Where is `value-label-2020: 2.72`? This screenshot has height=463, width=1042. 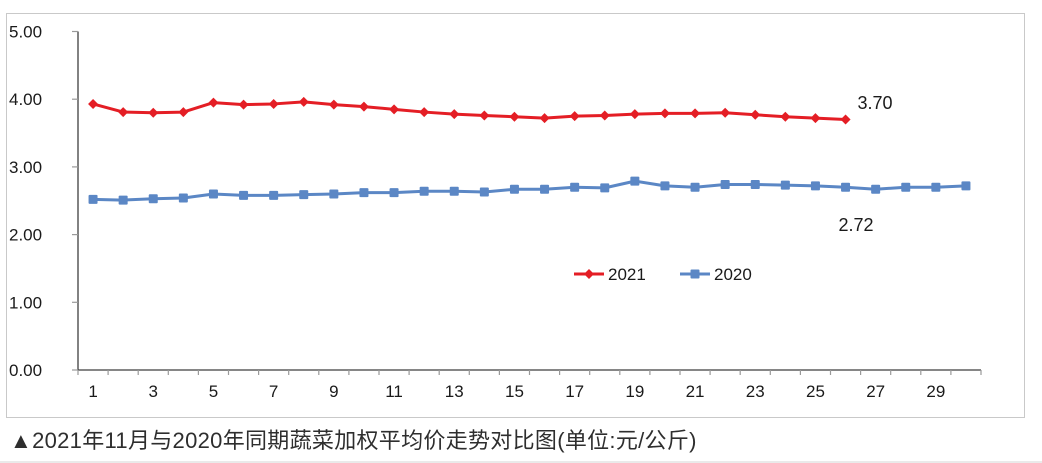
value-label-2020: 2.72 is located at coordinates (855, 225).